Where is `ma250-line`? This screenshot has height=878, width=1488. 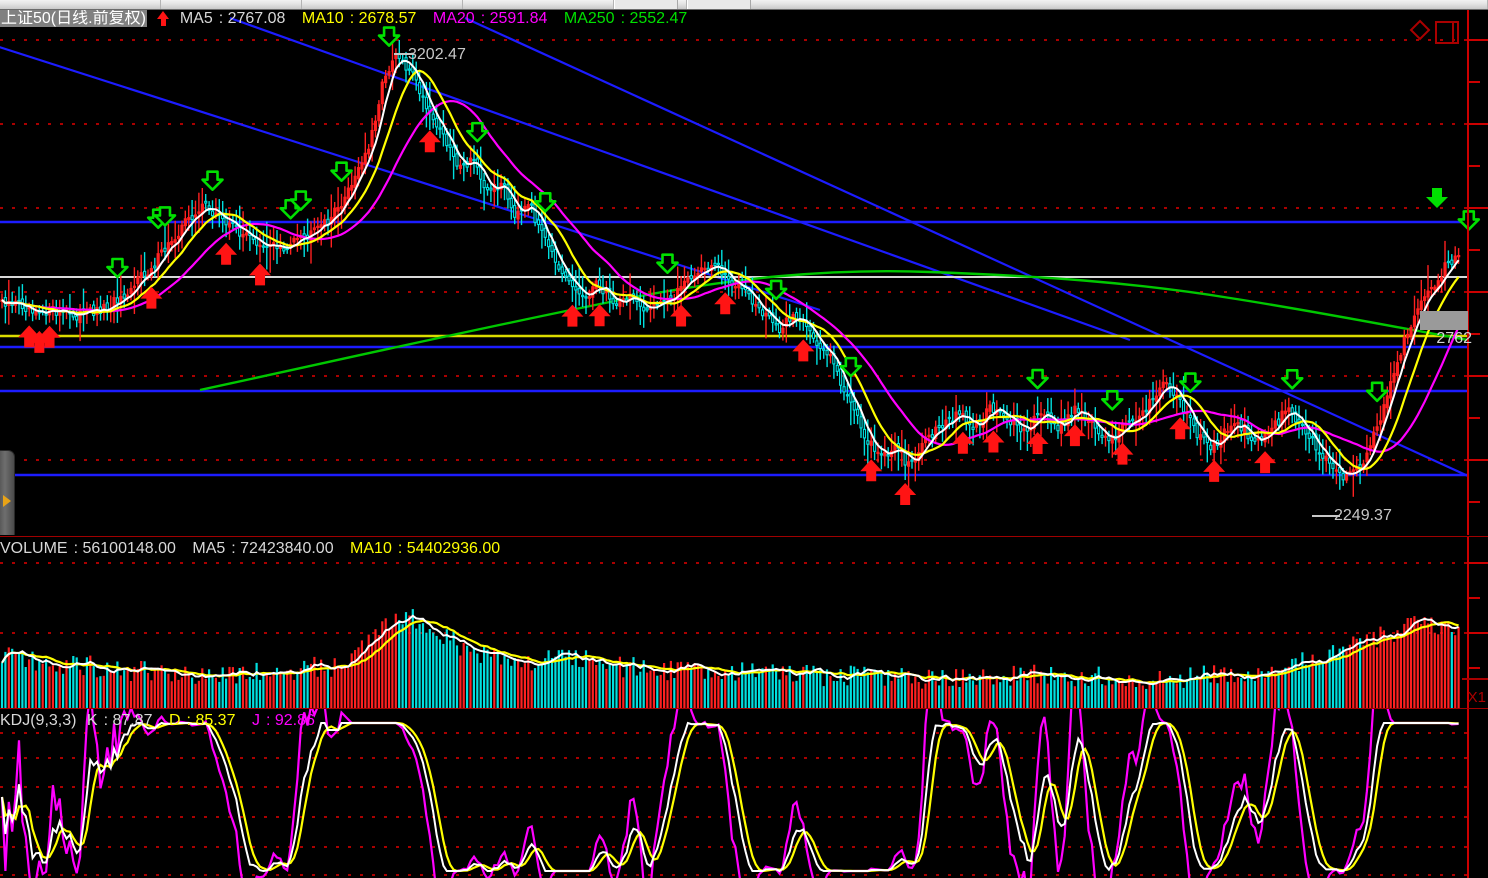
ma250-line is located at coordinates (834, 330).